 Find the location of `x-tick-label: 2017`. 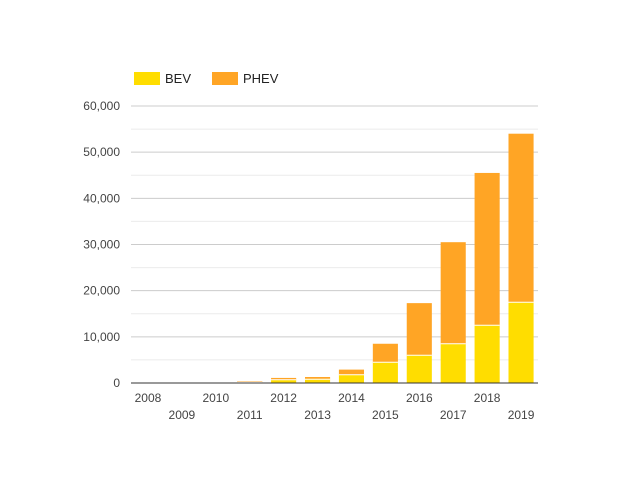

x-tick-label: 2017 is located at coordinates (453, 415).